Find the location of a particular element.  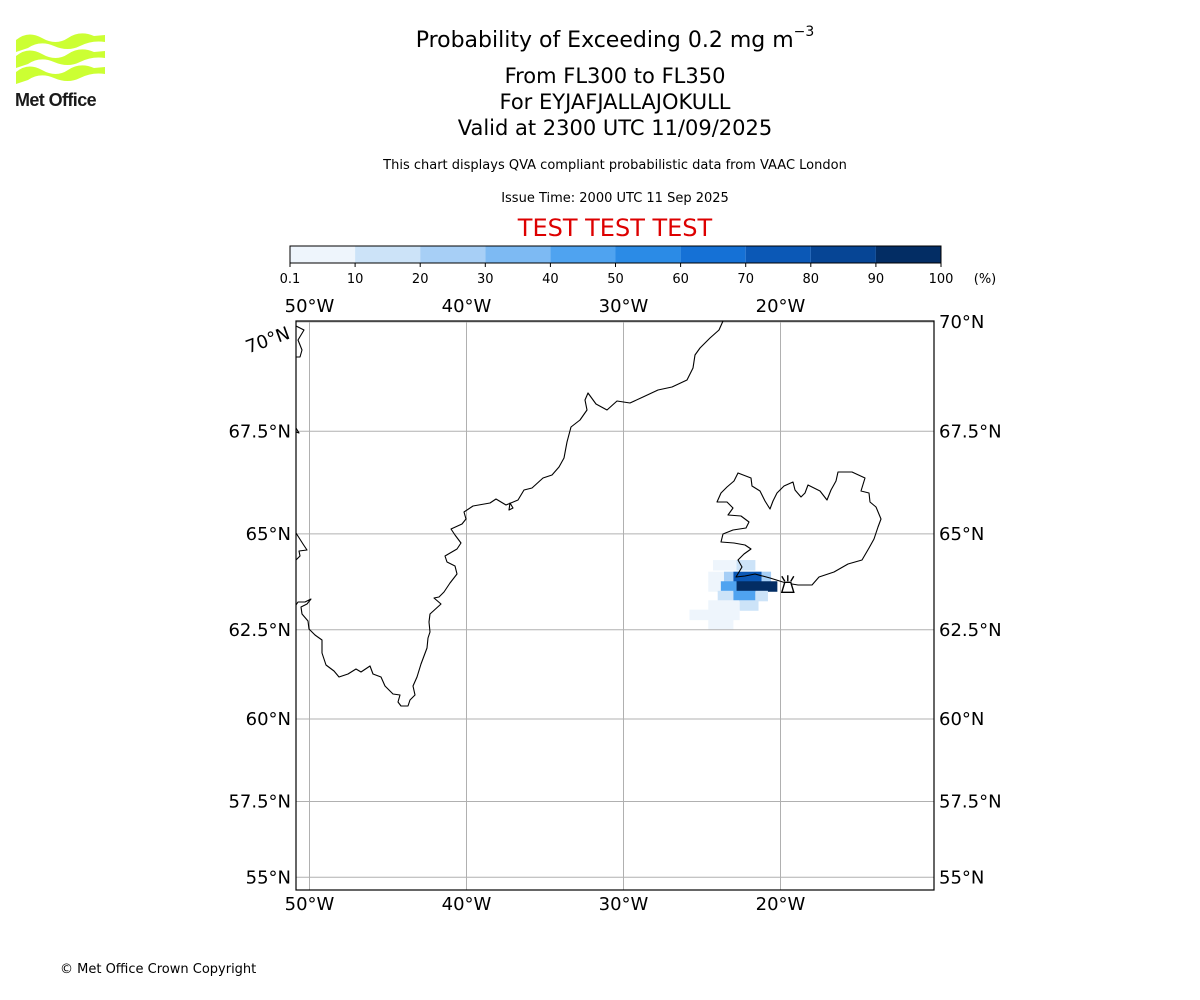

iceland-coast is located at coordinates (799, 528).